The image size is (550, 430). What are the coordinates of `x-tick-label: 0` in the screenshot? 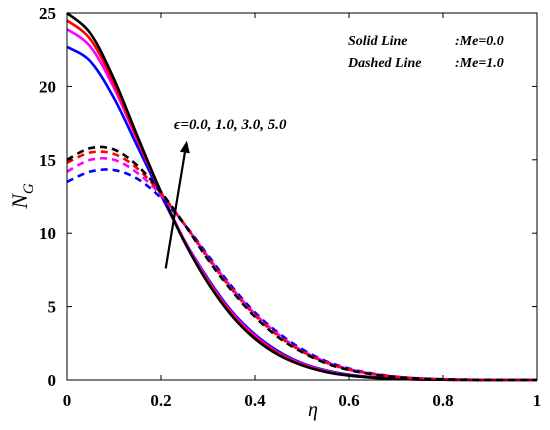 It's located at (67, 400).